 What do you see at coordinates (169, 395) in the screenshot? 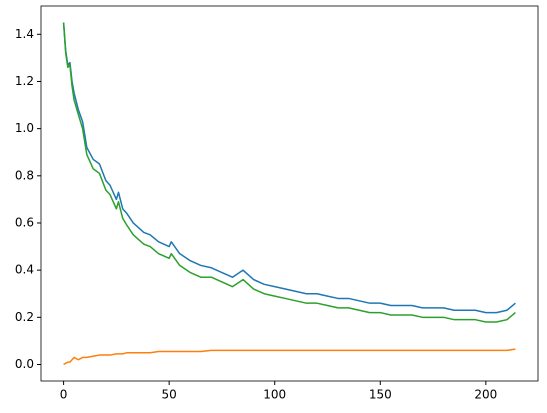
I see `x-tick-label: 50` at bounding box center [169, 395].